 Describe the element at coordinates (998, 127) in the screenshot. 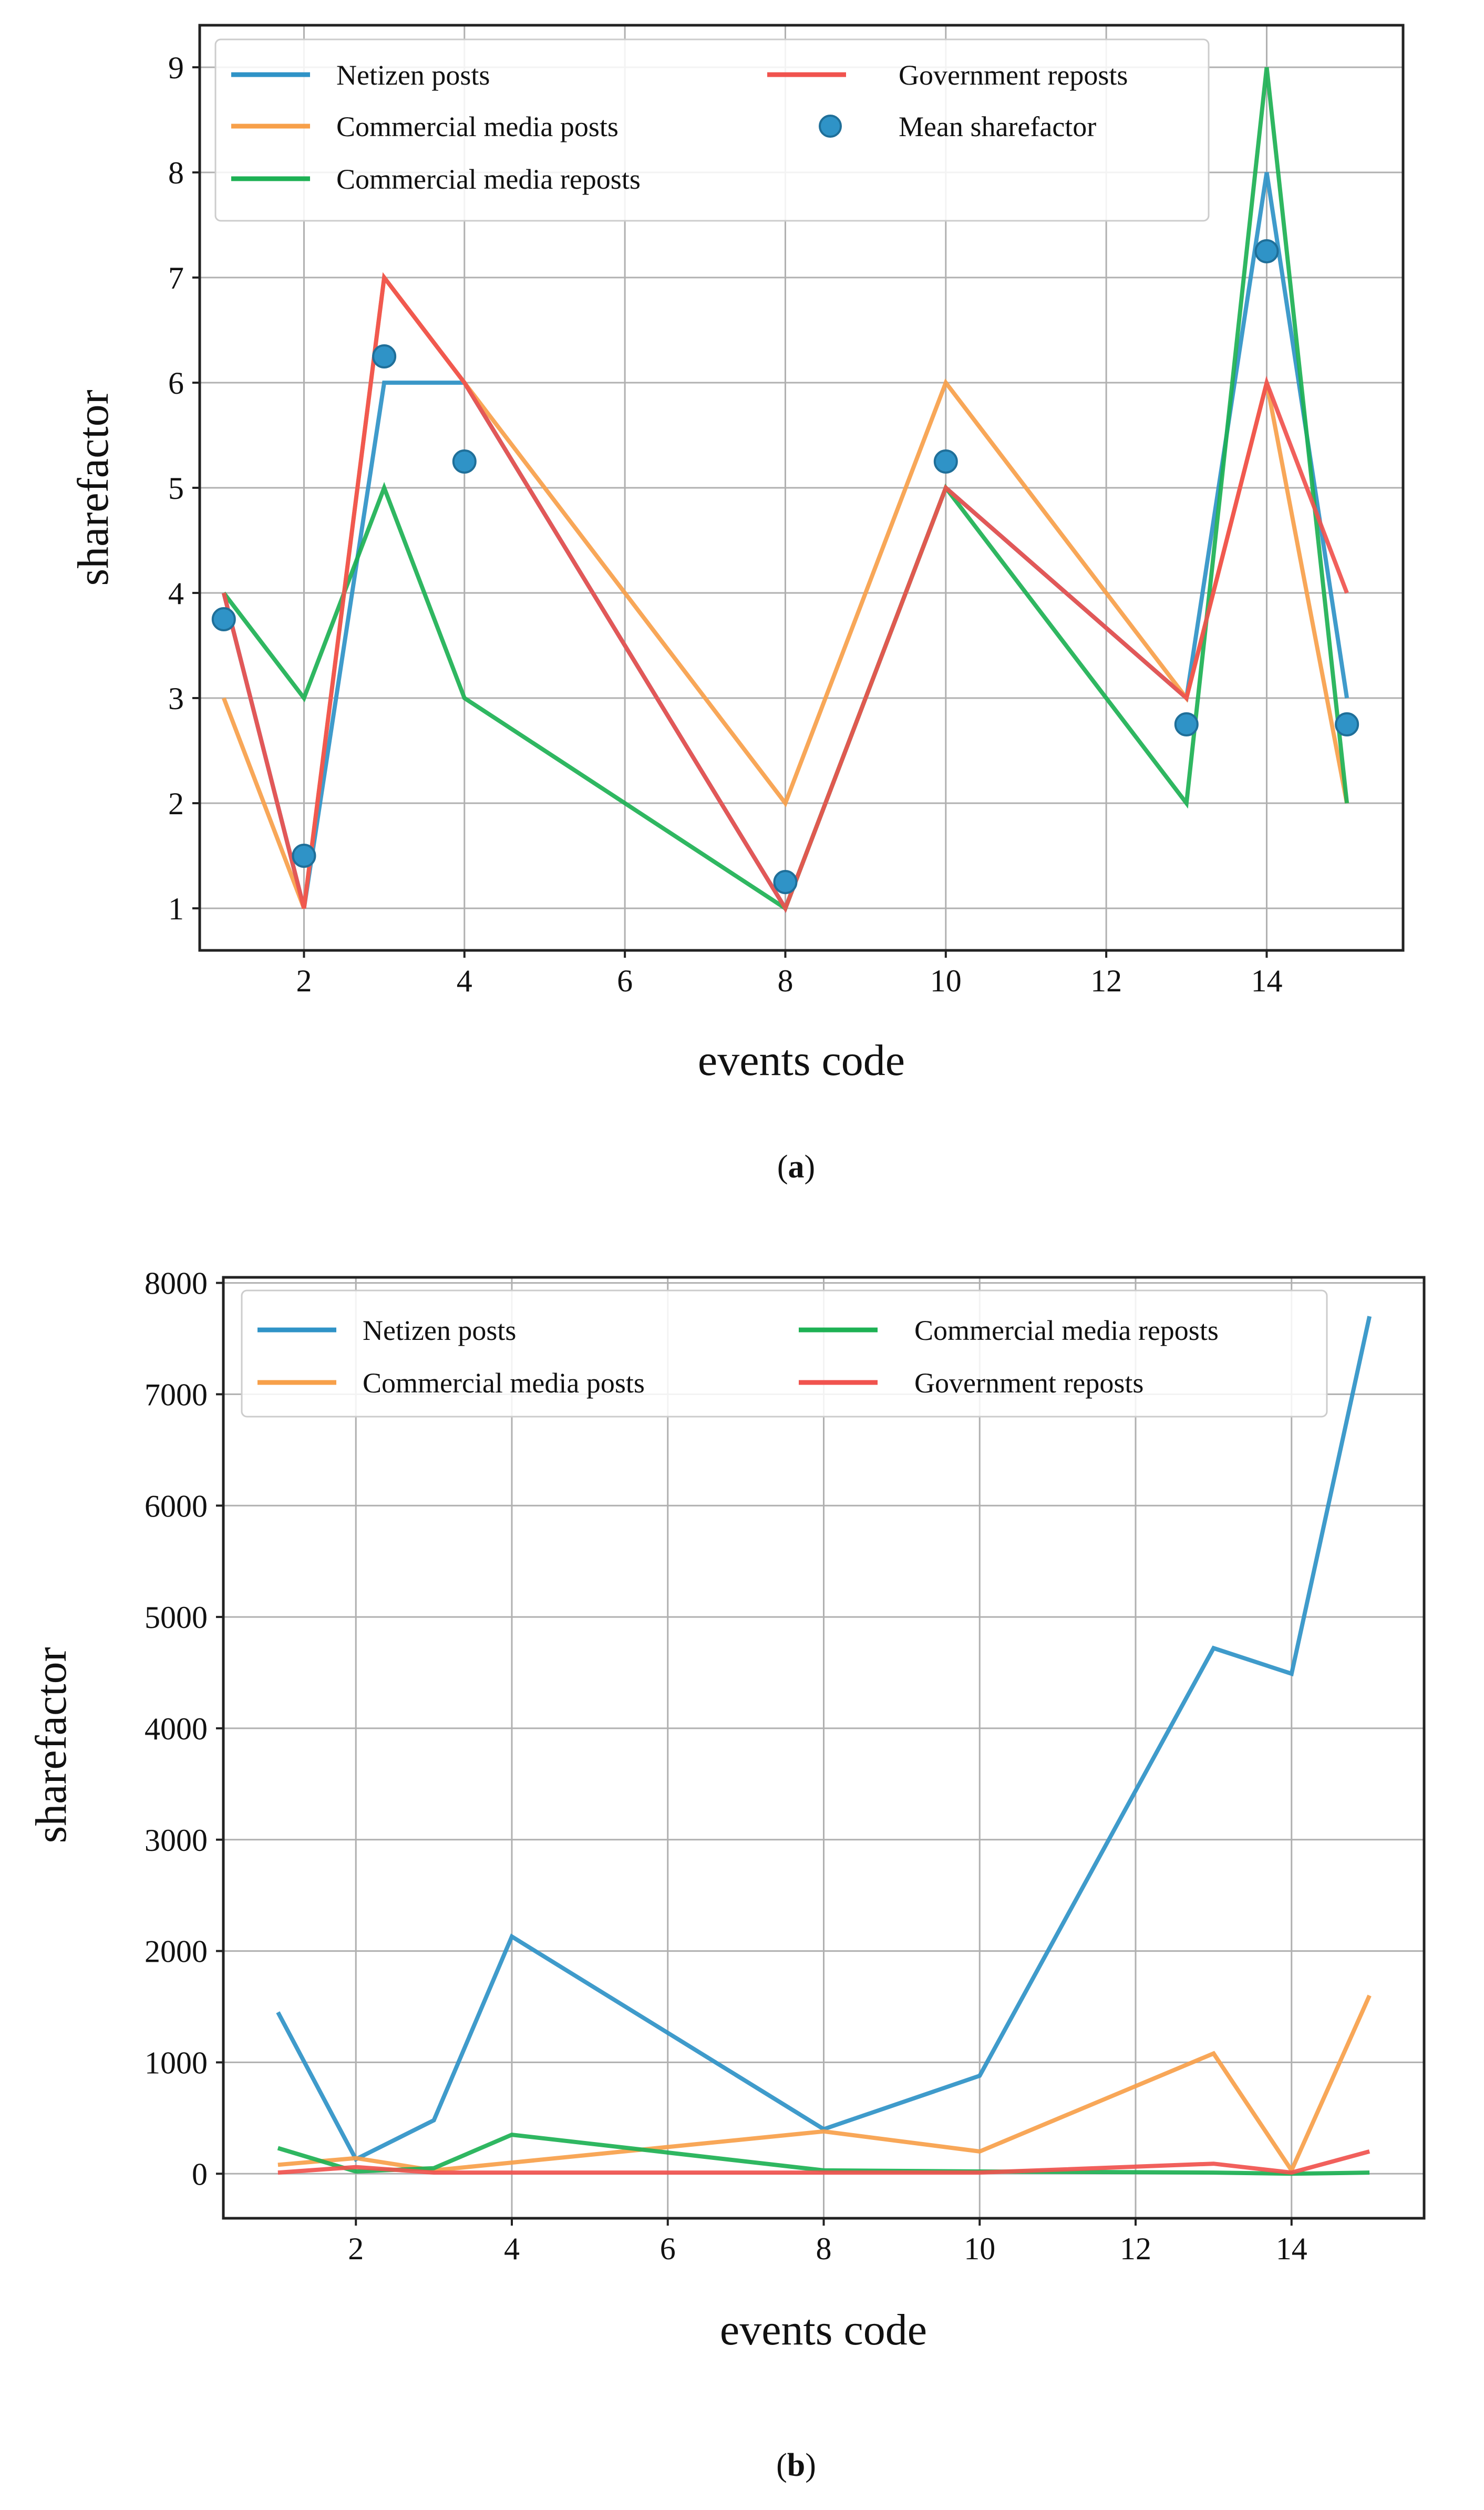

I see `legend-label-mean-sharefactor: Mean sharefactor` at that location.